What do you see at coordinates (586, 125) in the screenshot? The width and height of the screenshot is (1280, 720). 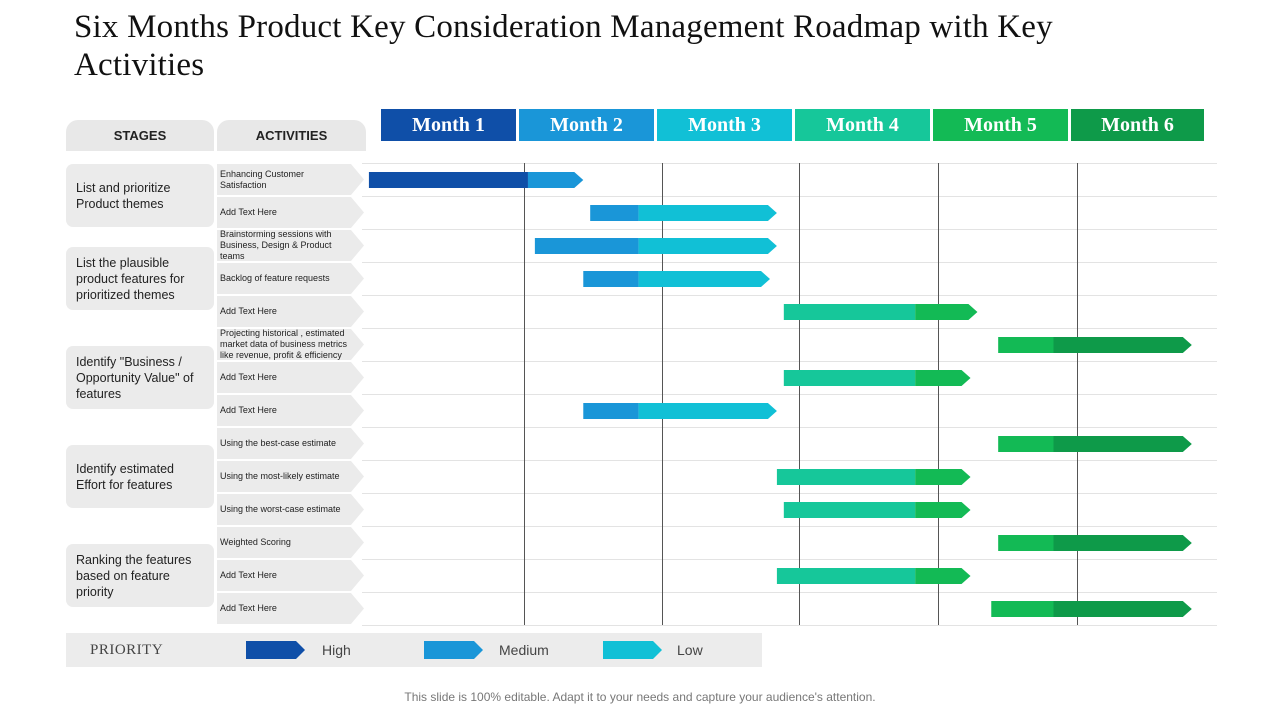 I see `month-2-header: Month 2` at bounding box center [586, 125].